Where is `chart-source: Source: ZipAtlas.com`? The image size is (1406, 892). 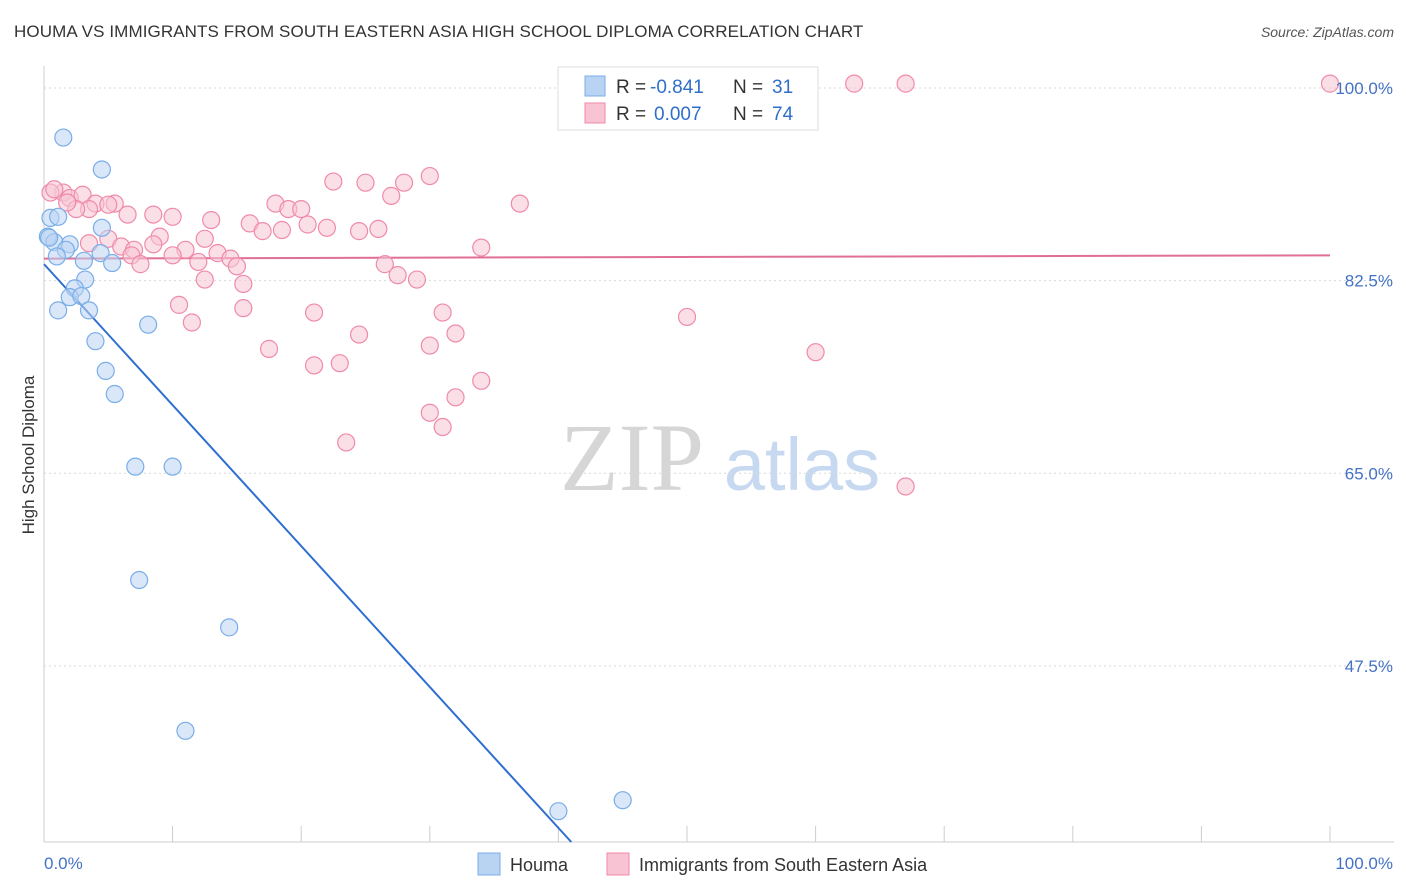 chart-source: Source: ZipAtlas.com is located at coordinates (1327, 32).